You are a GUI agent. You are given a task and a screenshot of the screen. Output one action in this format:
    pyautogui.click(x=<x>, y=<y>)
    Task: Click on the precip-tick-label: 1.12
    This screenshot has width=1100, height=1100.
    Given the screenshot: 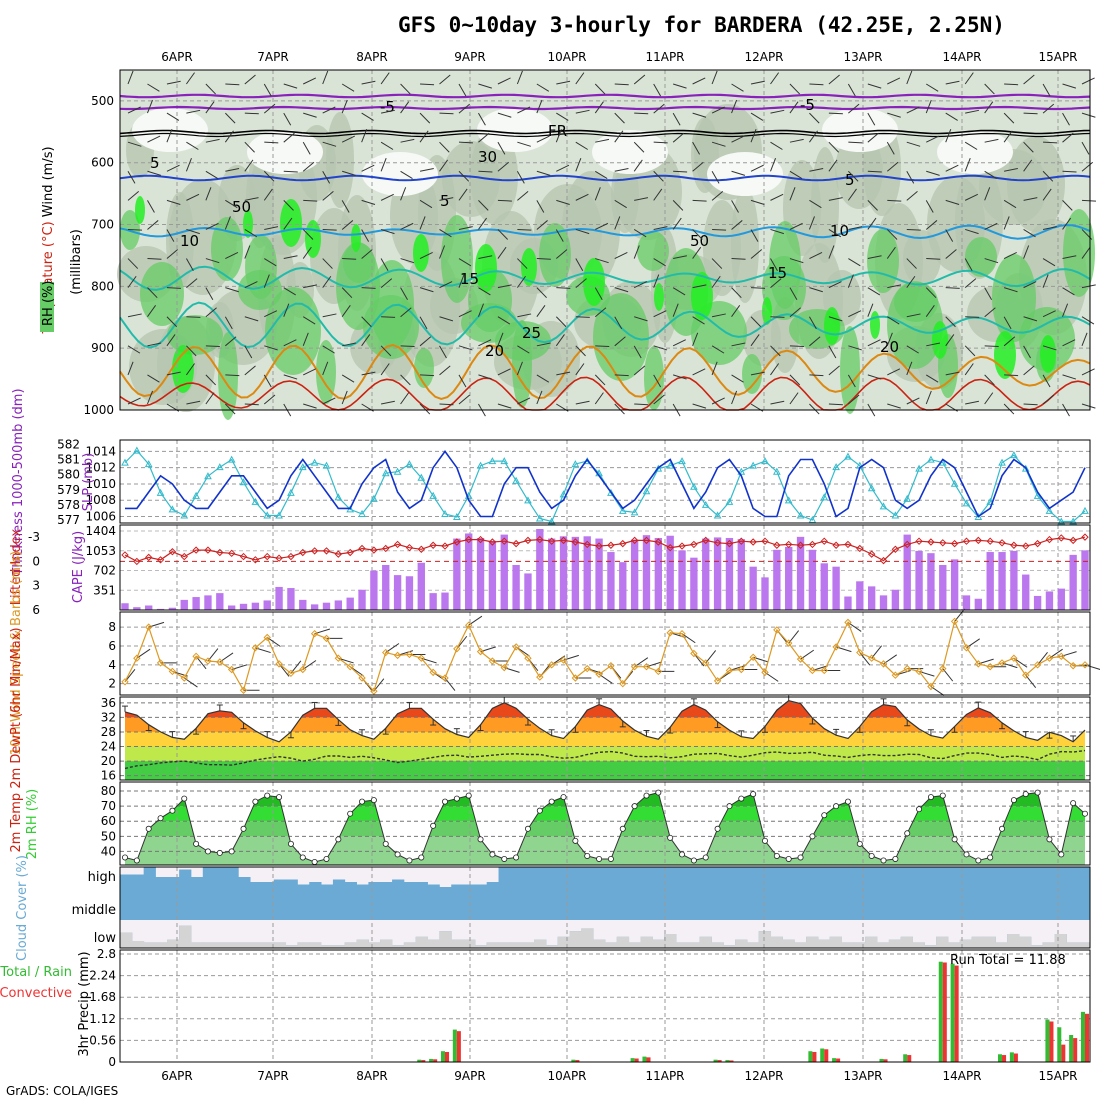 What is the action you would take?
    pyautogui.click(x=102, y=1019)
    